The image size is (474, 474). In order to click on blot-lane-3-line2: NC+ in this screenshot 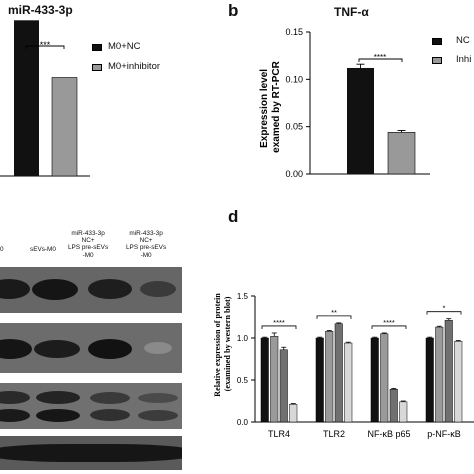, I will do `click(88, 241)`.